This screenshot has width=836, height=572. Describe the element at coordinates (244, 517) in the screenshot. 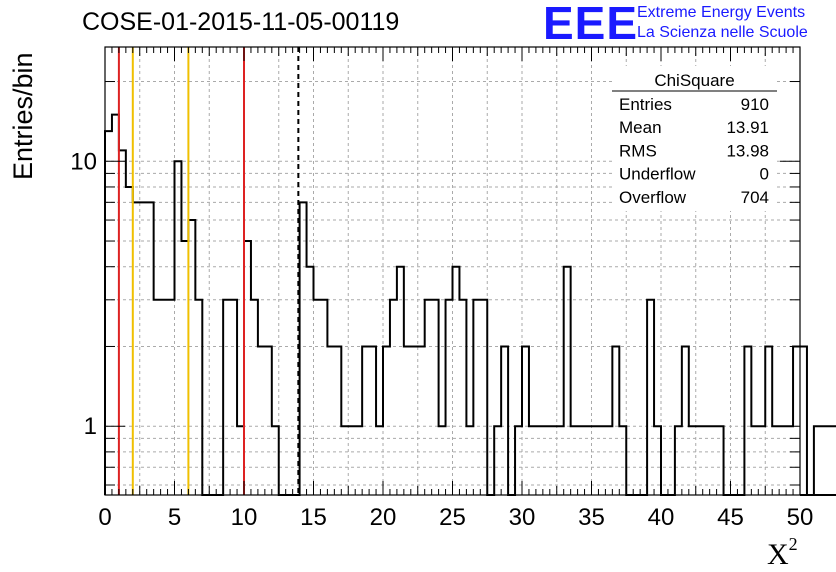

I see `x-tick-label: 10` at that location.